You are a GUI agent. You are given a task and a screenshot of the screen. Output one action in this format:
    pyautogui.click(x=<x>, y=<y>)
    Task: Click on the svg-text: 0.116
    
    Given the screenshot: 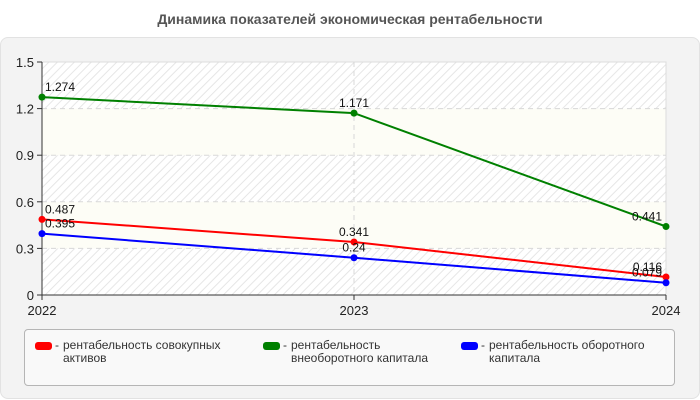 What is the action you would take?
    pyautogui.click(x=647, y=267)
    